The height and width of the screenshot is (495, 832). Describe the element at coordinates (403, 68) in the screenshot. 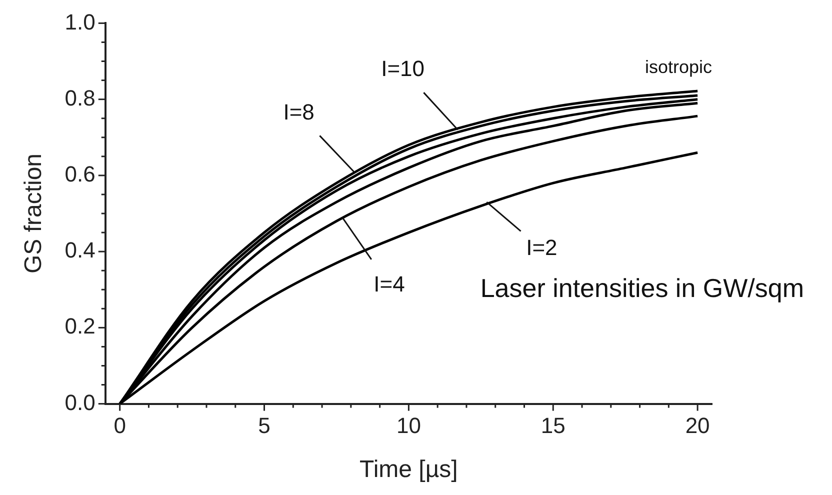

I see `annotation: I=10` at that location.